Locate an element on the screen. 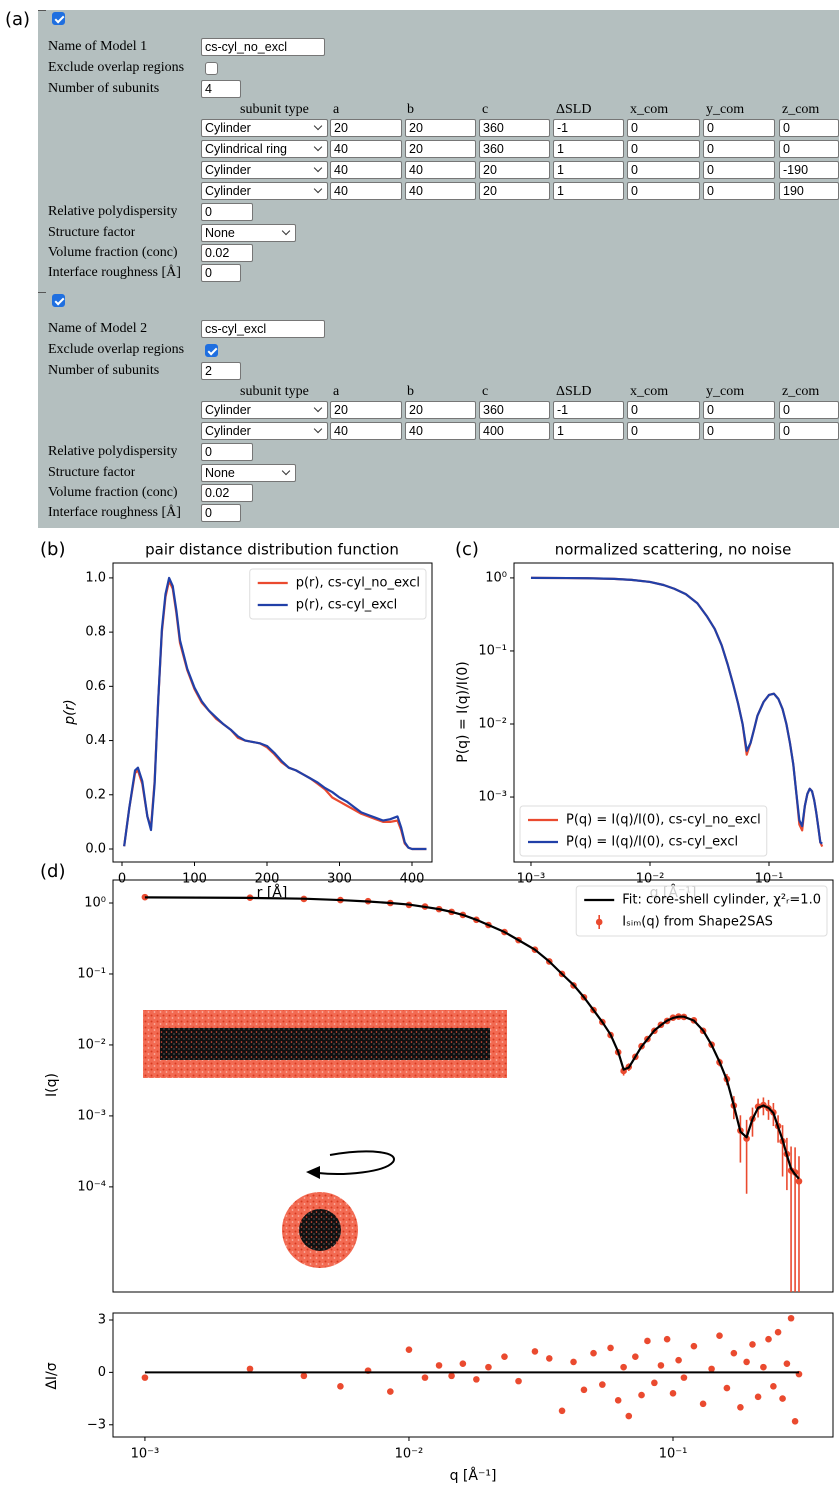 Image resolution: width=839 pixels, height=1486 pixels. field-label: Exclude overlap regions is located at coordinates (116, 67).